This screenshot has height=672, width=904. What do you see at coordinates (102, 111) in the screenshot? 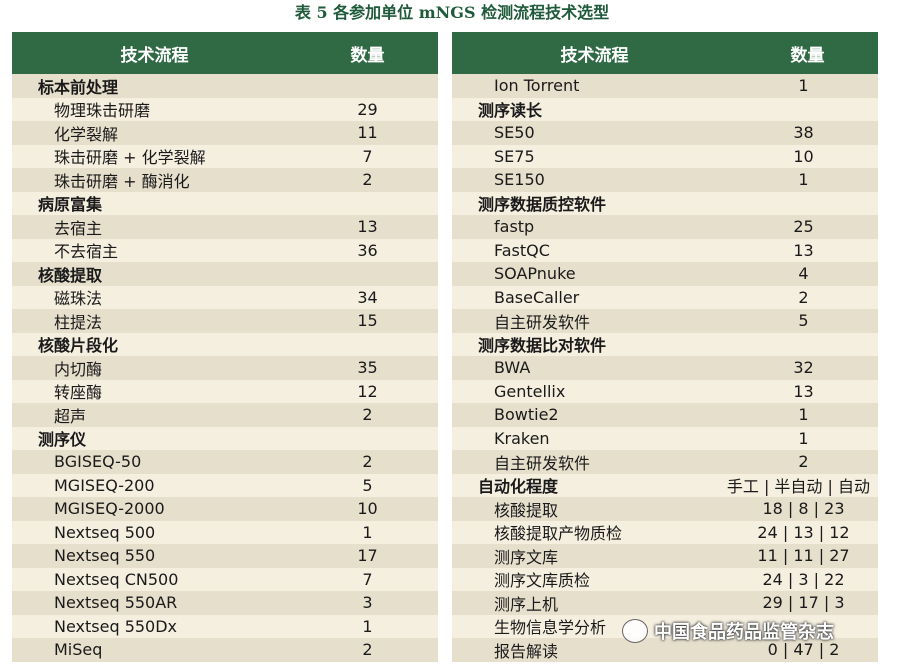
I see `row-label: 物理珠击研磨` at bounding box center [102, 111].